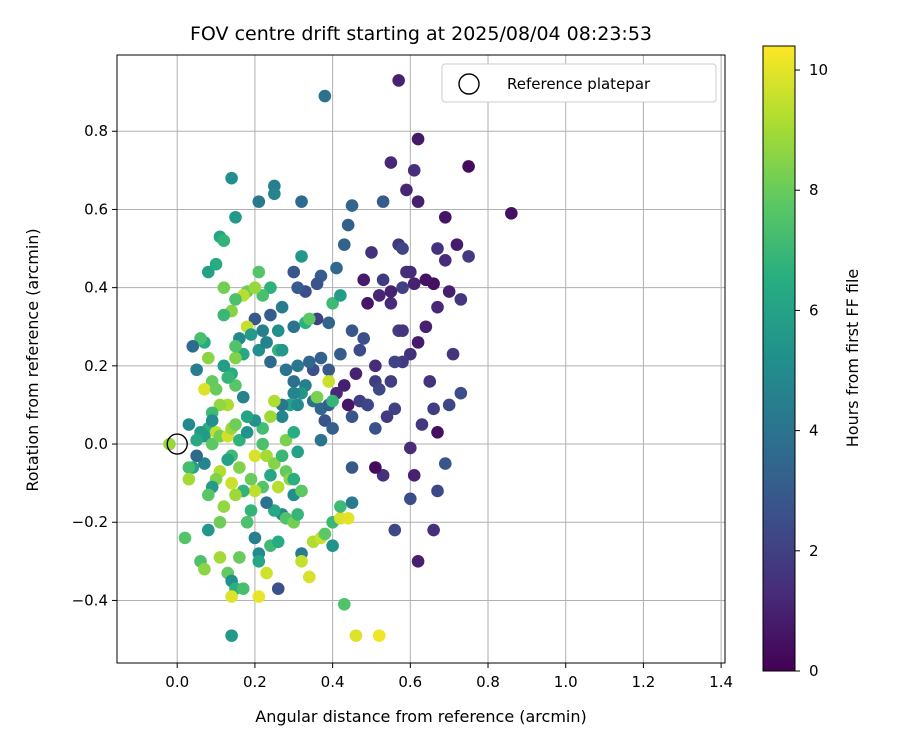 The image size is (900, 754). What do you see at coordinates (721, 682) in the screenshot?
I see `x-tick-label: 1.4` at bounding box center [721, 682].